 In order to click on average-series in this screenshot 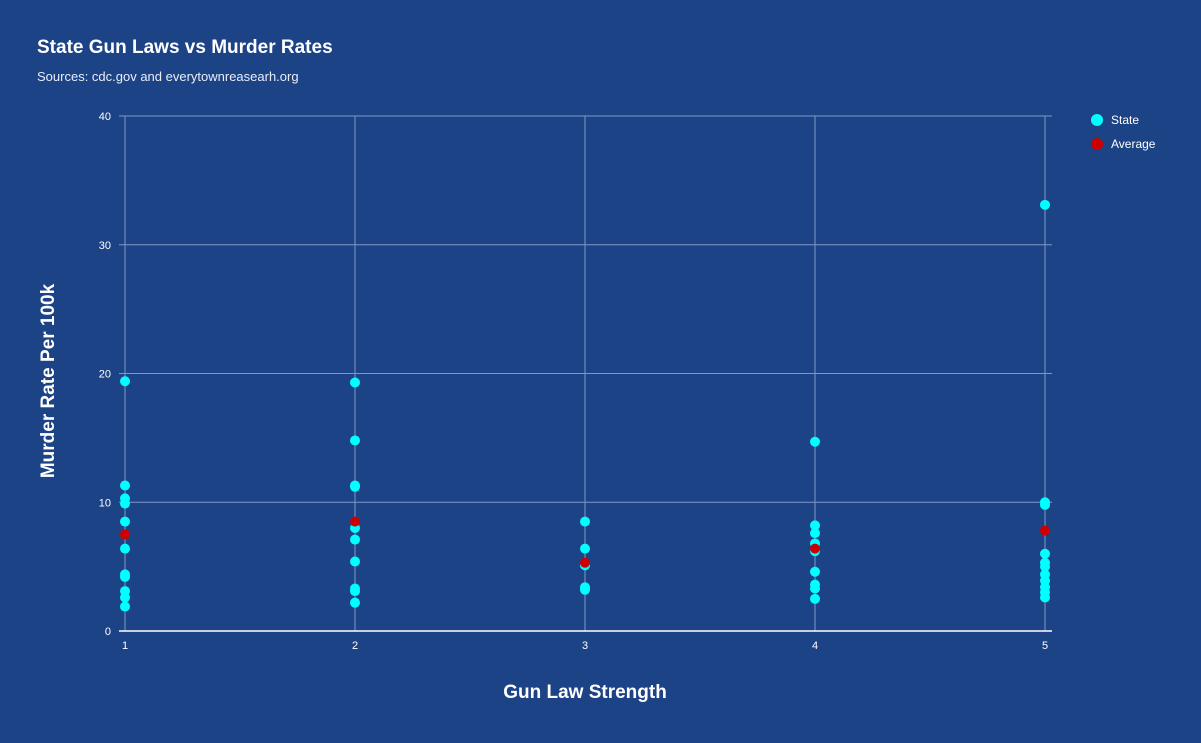, I will do `click(585, 542)`.